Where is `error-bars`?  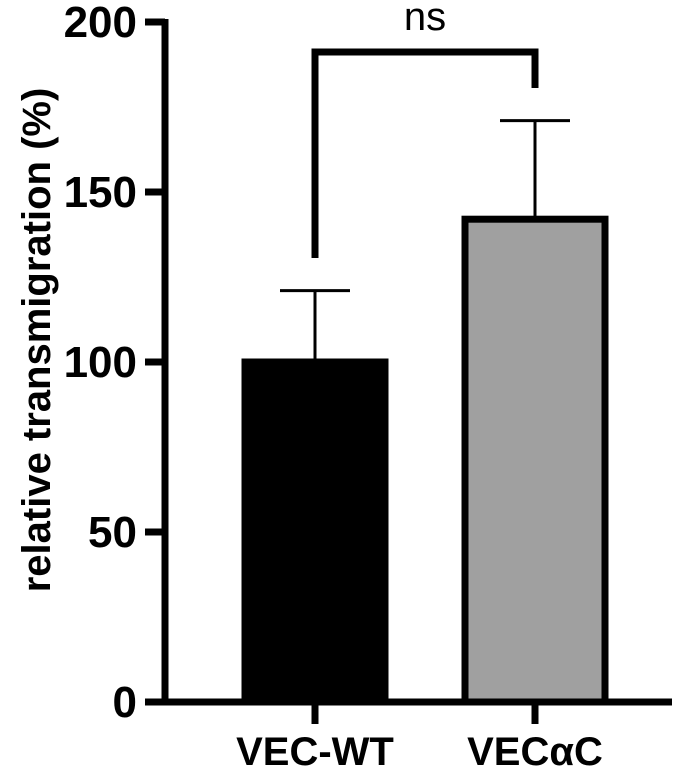
error-bars is located at coordinates (425, 240).